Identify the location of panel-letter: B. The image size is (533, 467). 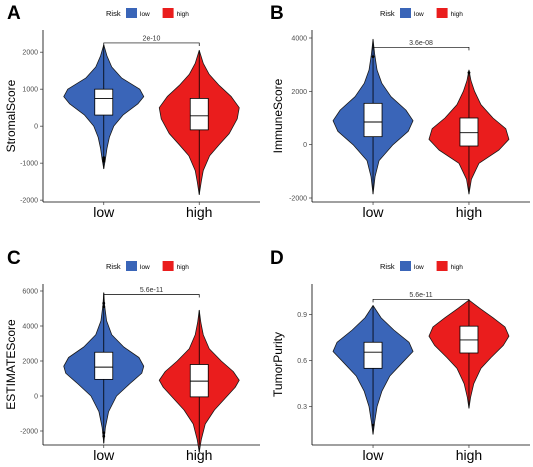
(277, 13).